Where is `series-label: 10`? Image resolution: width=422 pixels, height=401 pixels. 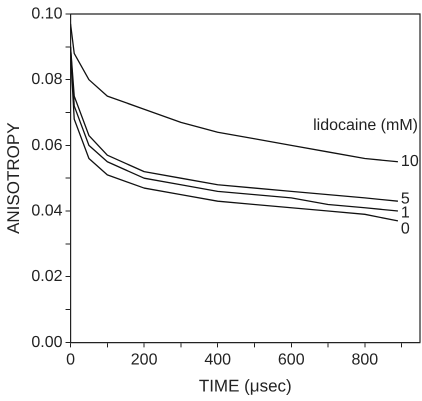
series-label: 10 is located at coordinates (409, 161).